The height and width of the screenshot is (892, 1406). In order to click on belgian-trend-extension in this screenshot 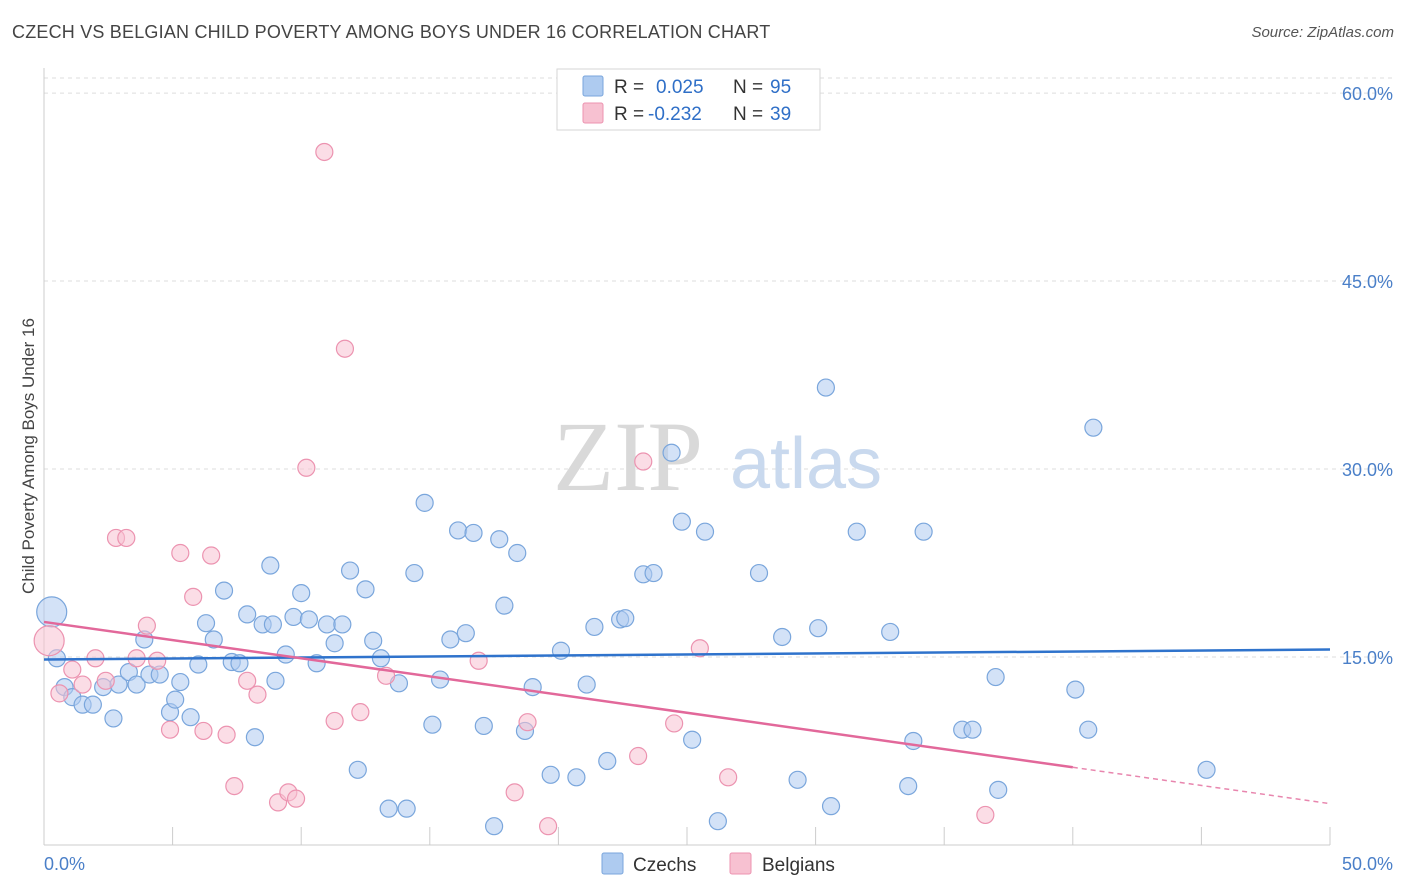, I will do `click(1201, 785)`.